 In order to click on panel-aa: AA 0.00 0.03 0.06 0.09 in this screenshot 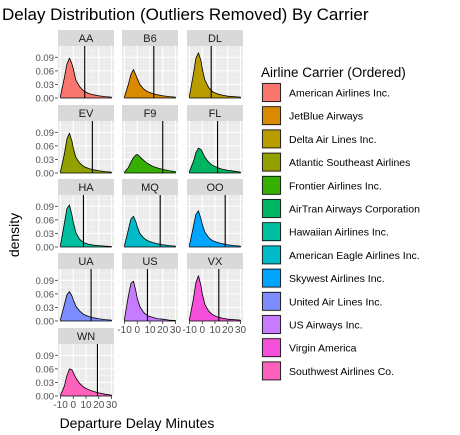, I will do `click(75, 67)`.